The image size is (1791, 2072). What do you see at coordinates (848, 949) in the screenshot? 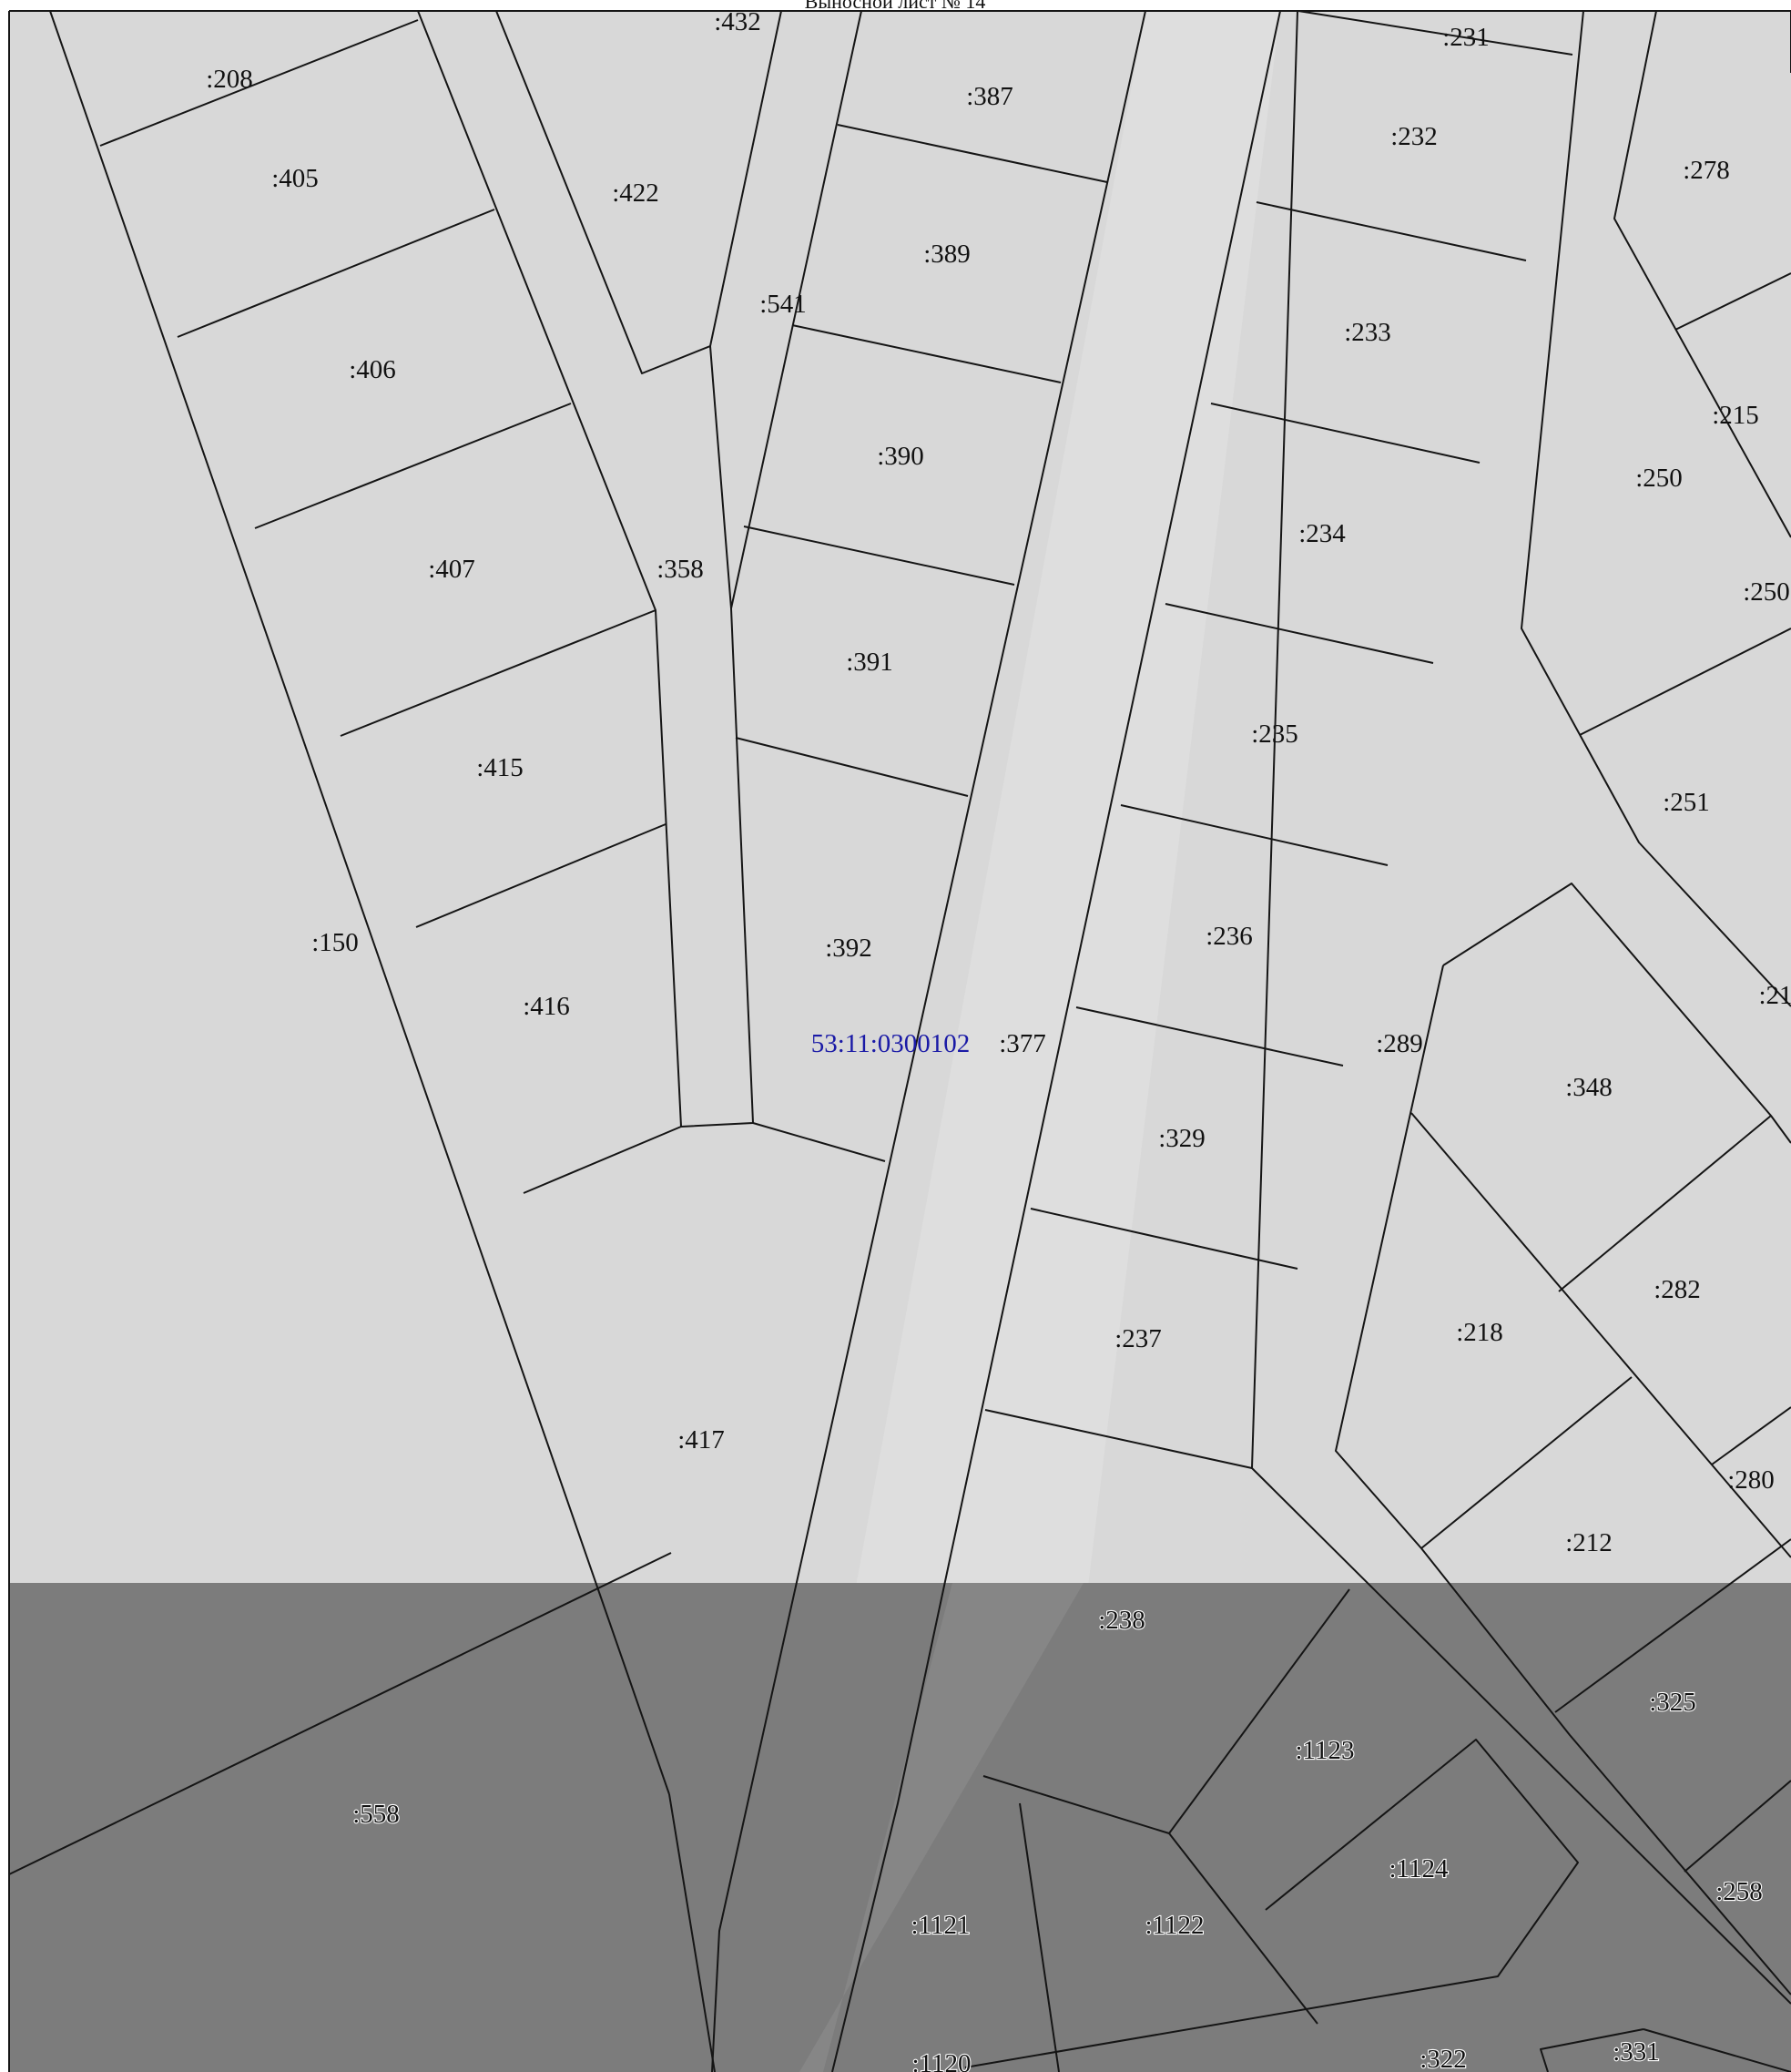
I see `parcel-label-392: :392` at bounding box center [848, 949].